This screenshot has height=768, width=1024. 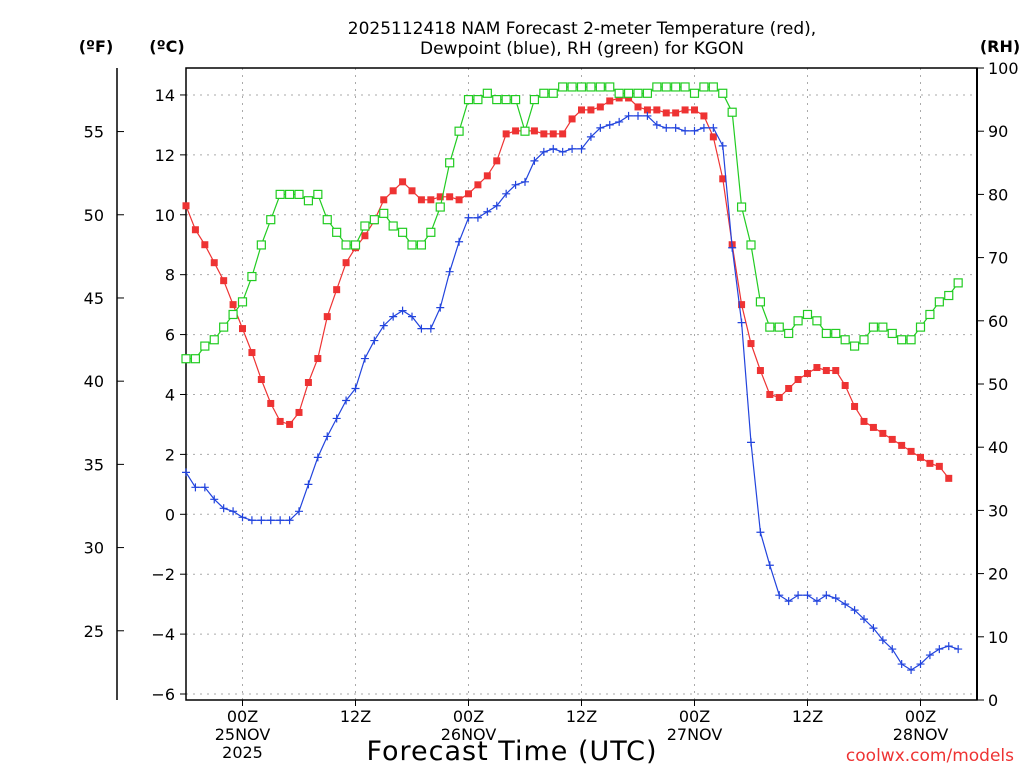 I want to click on rh-tick-label: 90, so click(x=998, y=131).